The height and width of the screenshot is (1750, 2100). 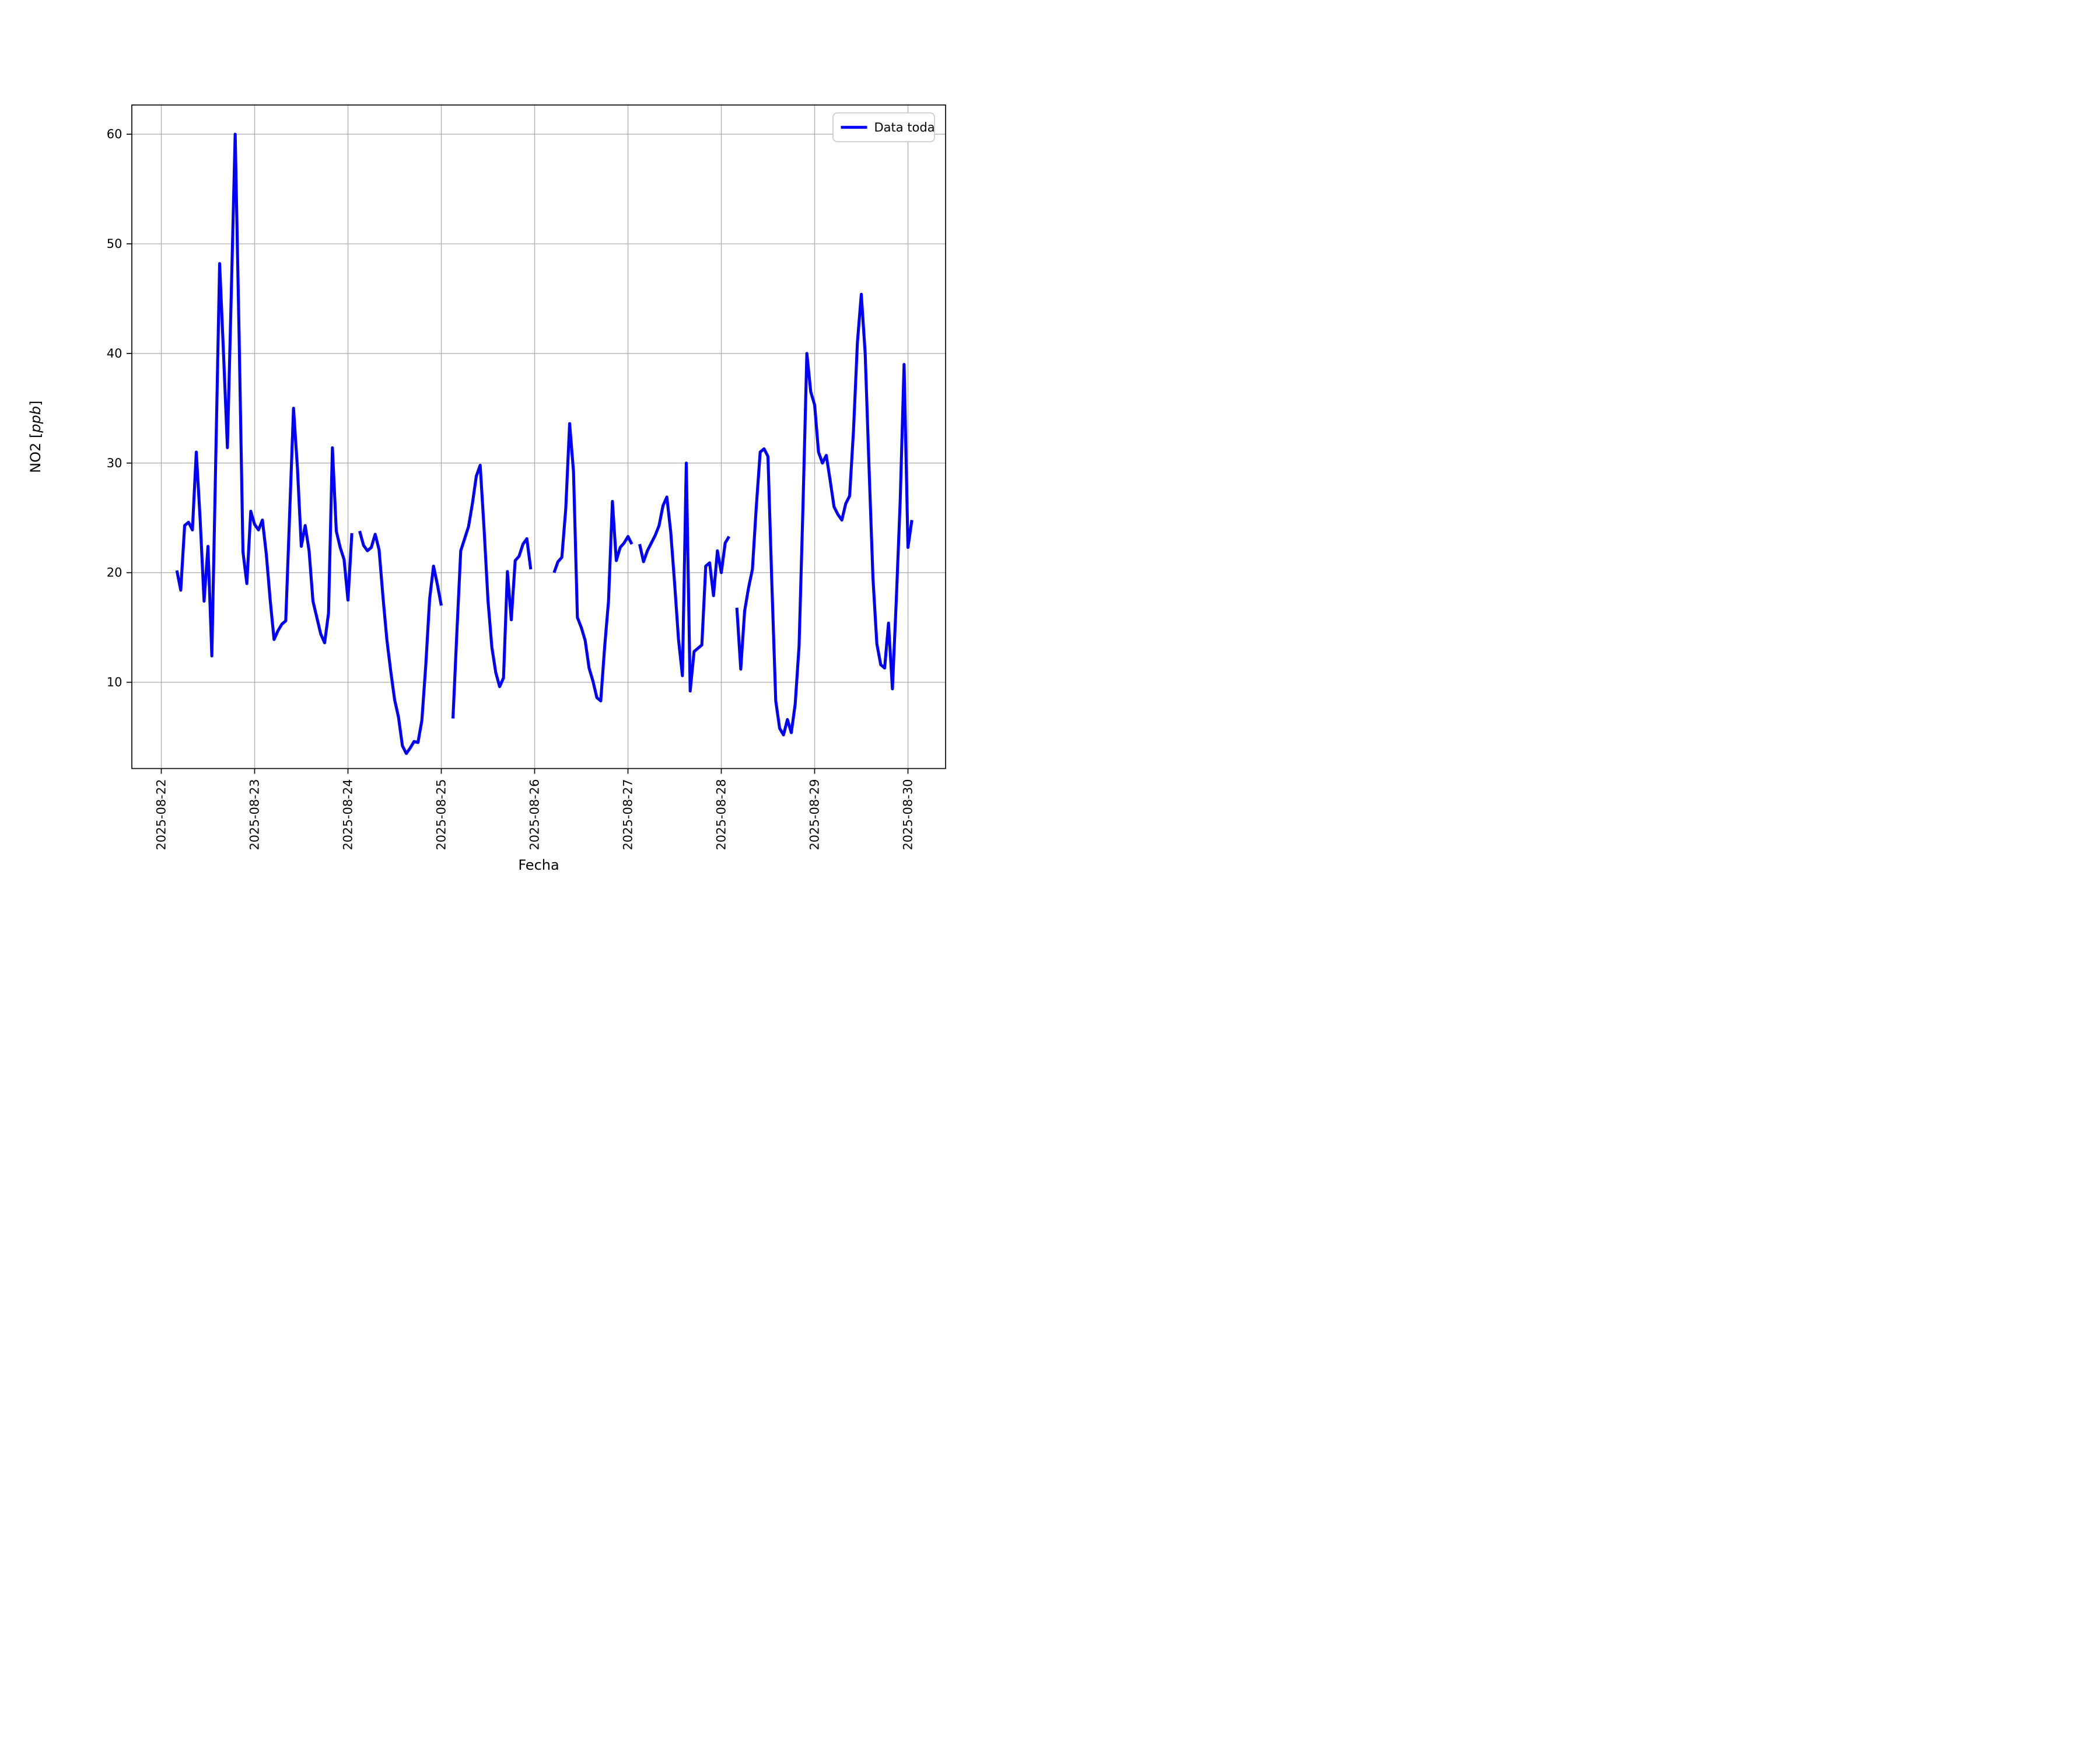 I want to click on y-tick-label: 20, so click(x=115, y=573).